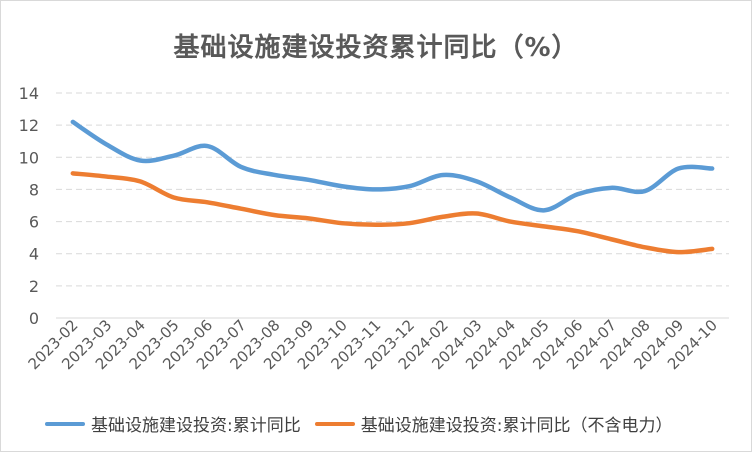 This screenshot has width=752, height=452. Describe the element at coordinates (376, 48) in the screenshot. I see `chart-title: 基础设施建设投资累计同比（%）` at that location.